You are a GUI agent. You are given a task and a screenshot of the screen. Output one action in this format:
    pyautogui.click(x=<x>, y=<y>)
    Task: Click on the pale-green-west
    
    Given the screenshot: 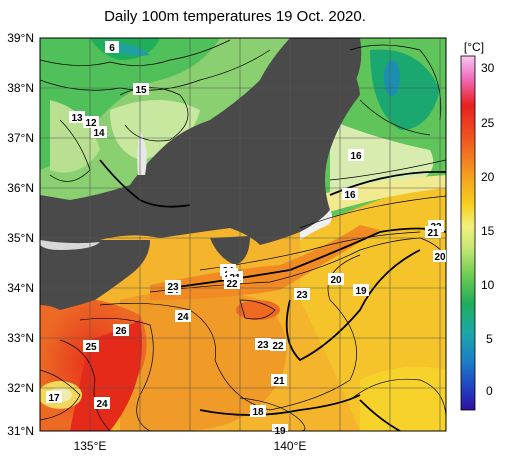 What is the action you would take?
    pyautogui.click(x=75, y=136)
    